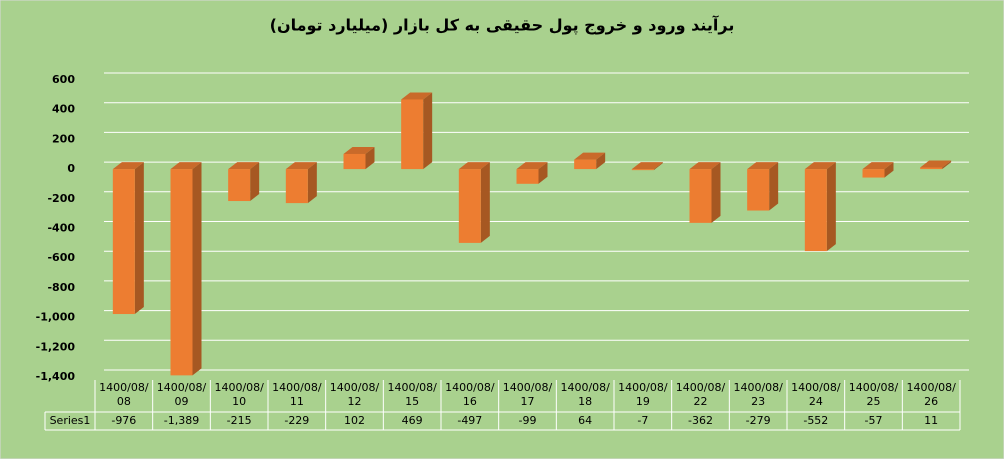 This screenshot has height=459, width=1004. I want to click on x-tick-label-part: 22, so click(701, 401).